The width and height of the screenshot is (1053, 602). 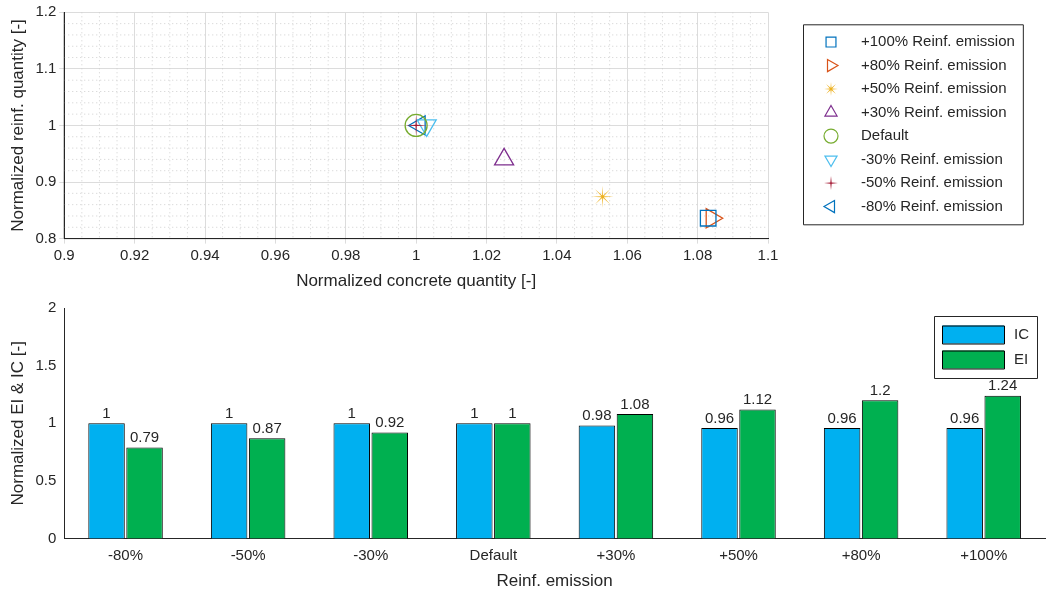 What do you see at coordinates (46, 364) in the screenshot?
I see `y-tick-label: 1.5` at bounding box center [46, 364].